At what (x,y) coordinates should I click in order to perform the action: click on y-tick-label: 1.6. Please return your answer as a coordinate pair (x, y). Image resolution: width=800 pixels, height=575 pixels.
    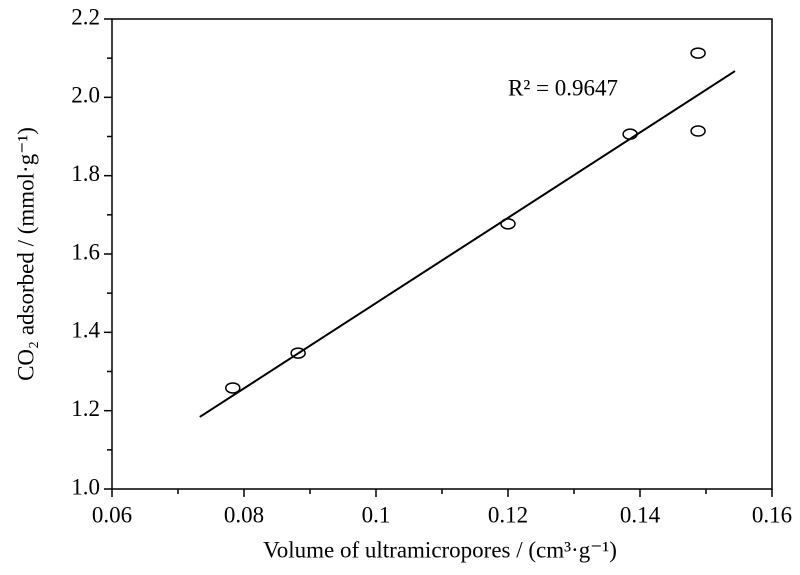
    Looking at the image, I should click on (85, 251).